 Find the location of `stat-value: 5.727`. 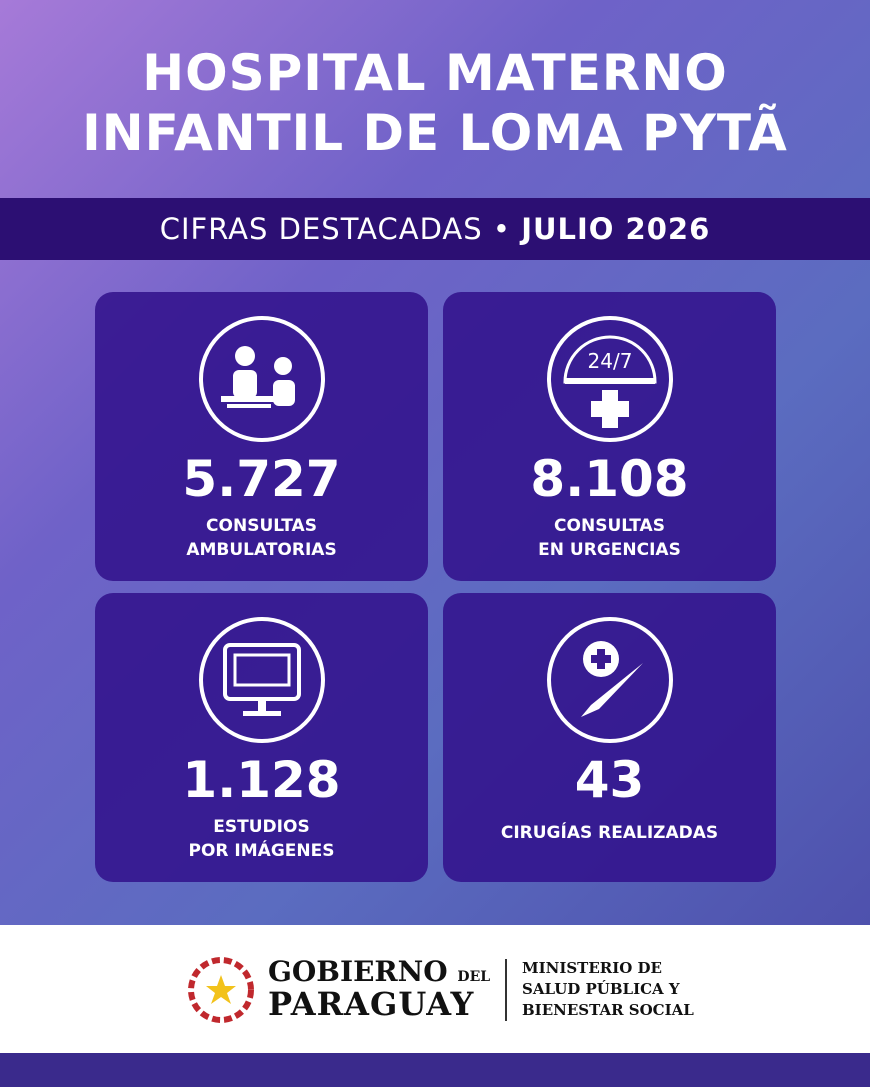

stat-value: 5.727 is located at coordinates (261, 479).